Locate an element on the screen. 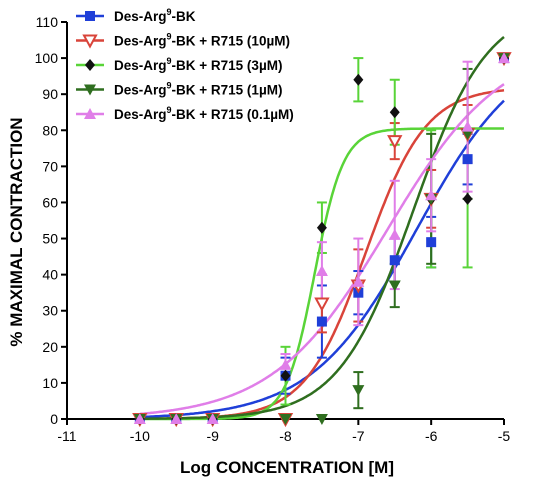 This screenshot has width=550, height=489. x-tick-label: -9 is located at coordinates (212, 436).